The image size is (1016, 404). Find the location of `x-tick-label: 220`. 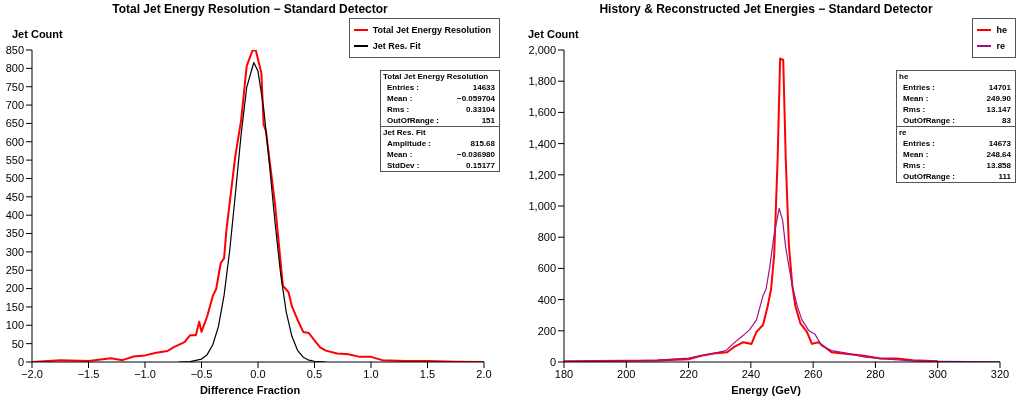

x-tick-label: 220 is located at coordinates (688, 373).